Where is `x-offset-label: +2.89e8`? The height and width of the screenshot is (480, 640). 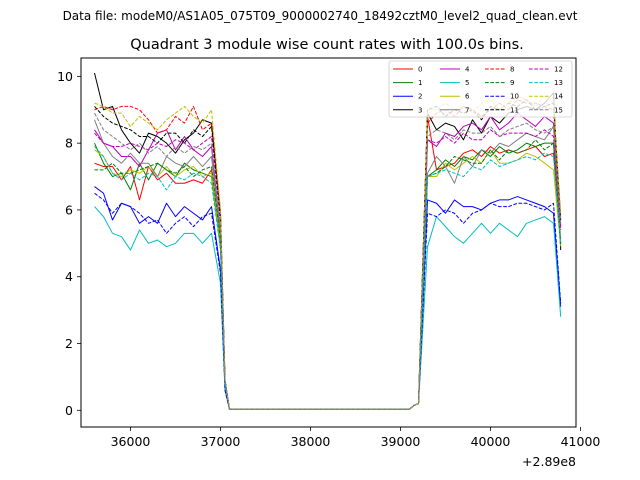 x-offset-label: +2.89e8 is located at coordinates (549, 461).